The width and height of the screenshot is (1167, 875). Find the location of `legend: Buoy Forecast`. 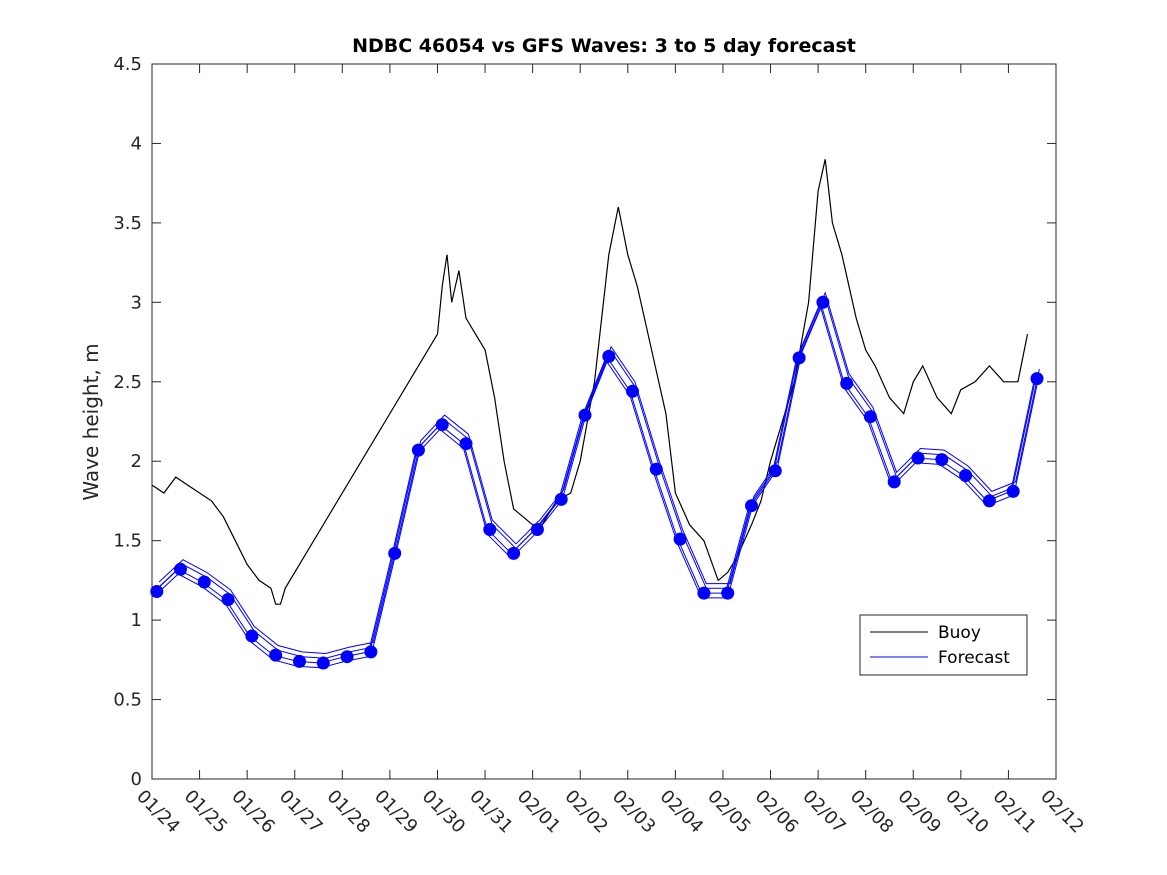

legend: Buoy Forecast is located at coordinates (943, 645).